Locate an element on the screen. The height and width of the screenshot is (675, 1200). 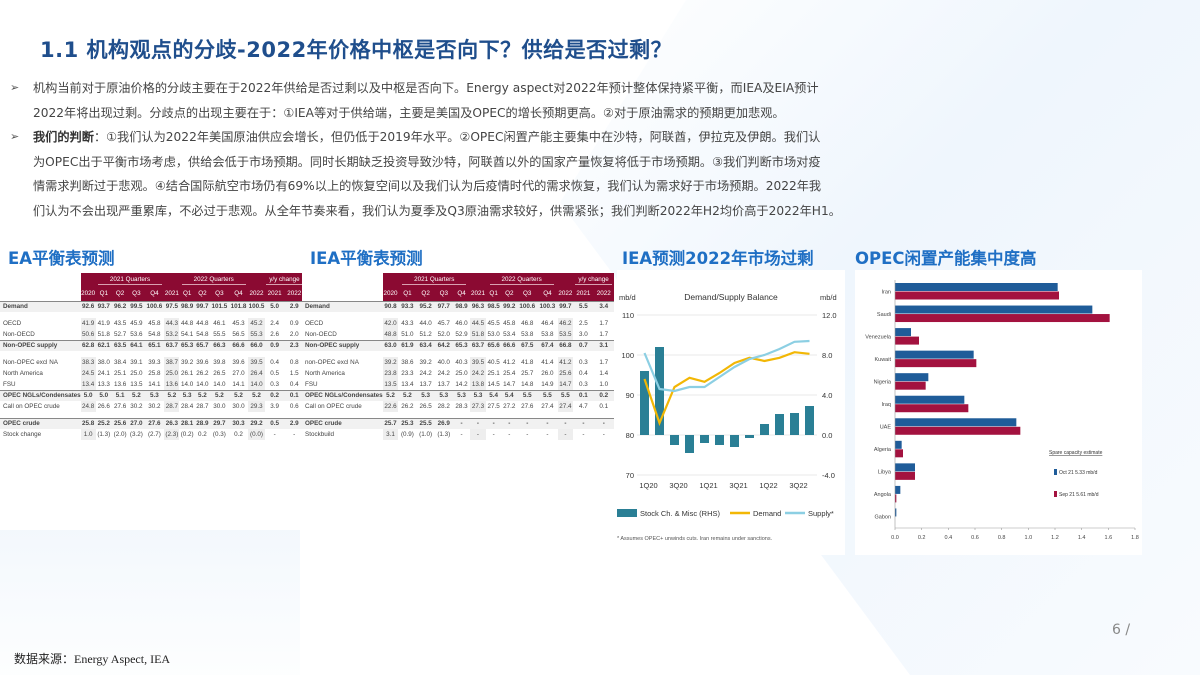
table-cell: 2.3 is located at coordinates (294, 345).